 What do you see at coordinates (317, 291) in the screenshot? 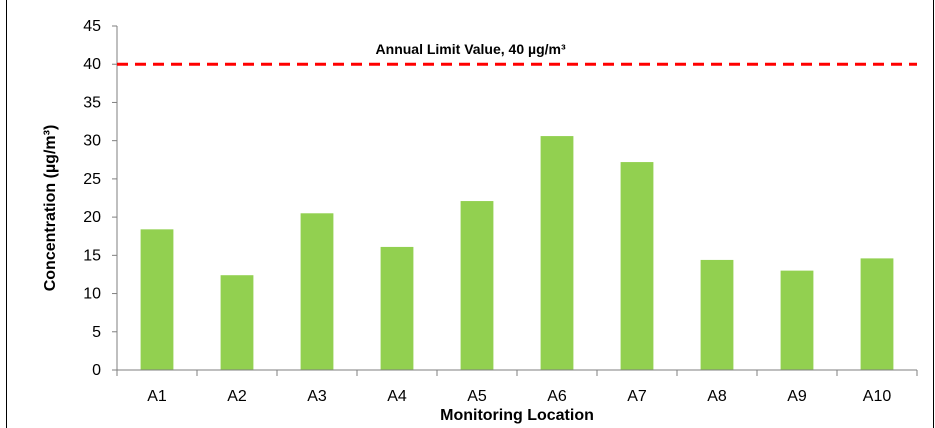
I see `bar-a3` at bounding box center [317, 291].